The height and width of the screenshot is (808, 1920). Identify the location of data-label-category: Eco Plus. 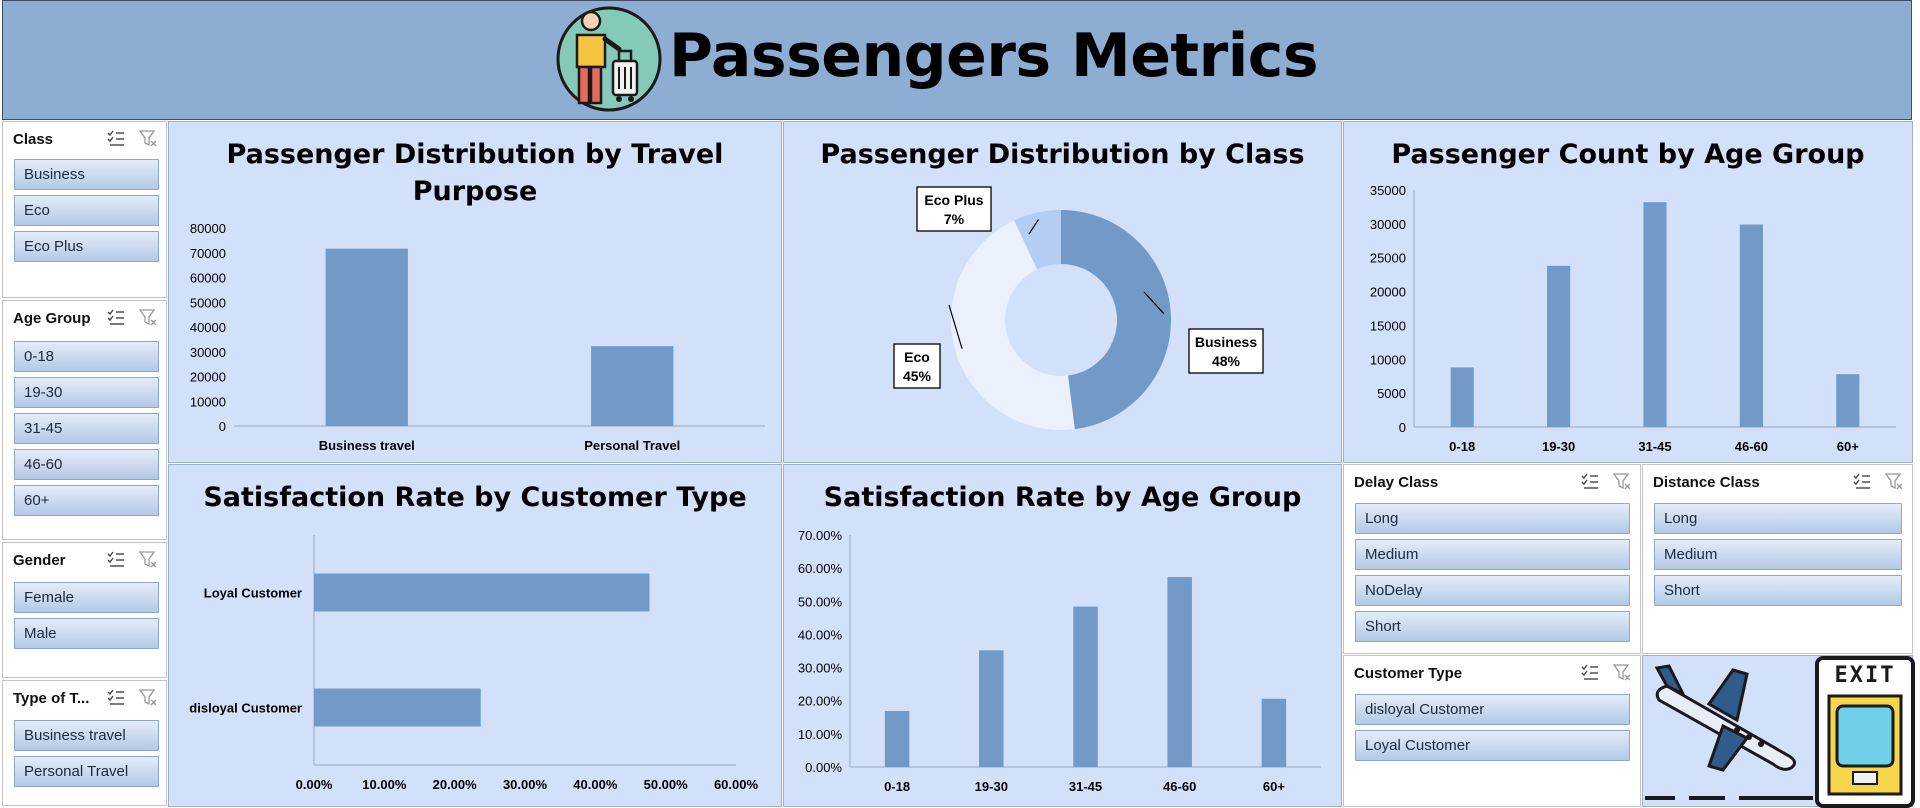
(953, 200).